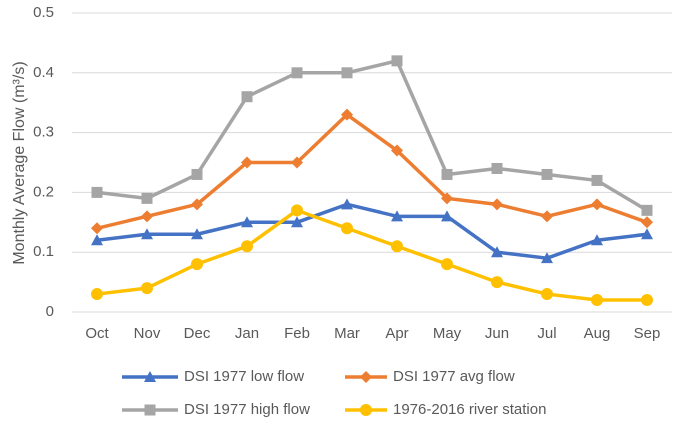 This screenshot has height=424, width=677. What do you see at coordinates (372, 231) in the screenshot?
I see `series-line` at bounding box center [372, 231].